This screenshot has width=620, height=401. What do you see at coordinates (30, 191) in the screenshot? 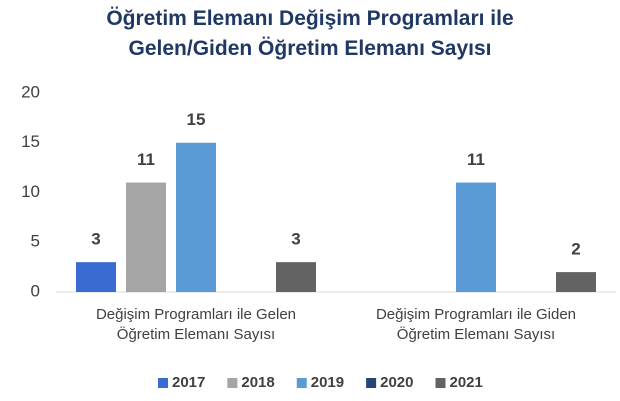
I see `y-tick-label: 10` at bounding box center [30, 191].